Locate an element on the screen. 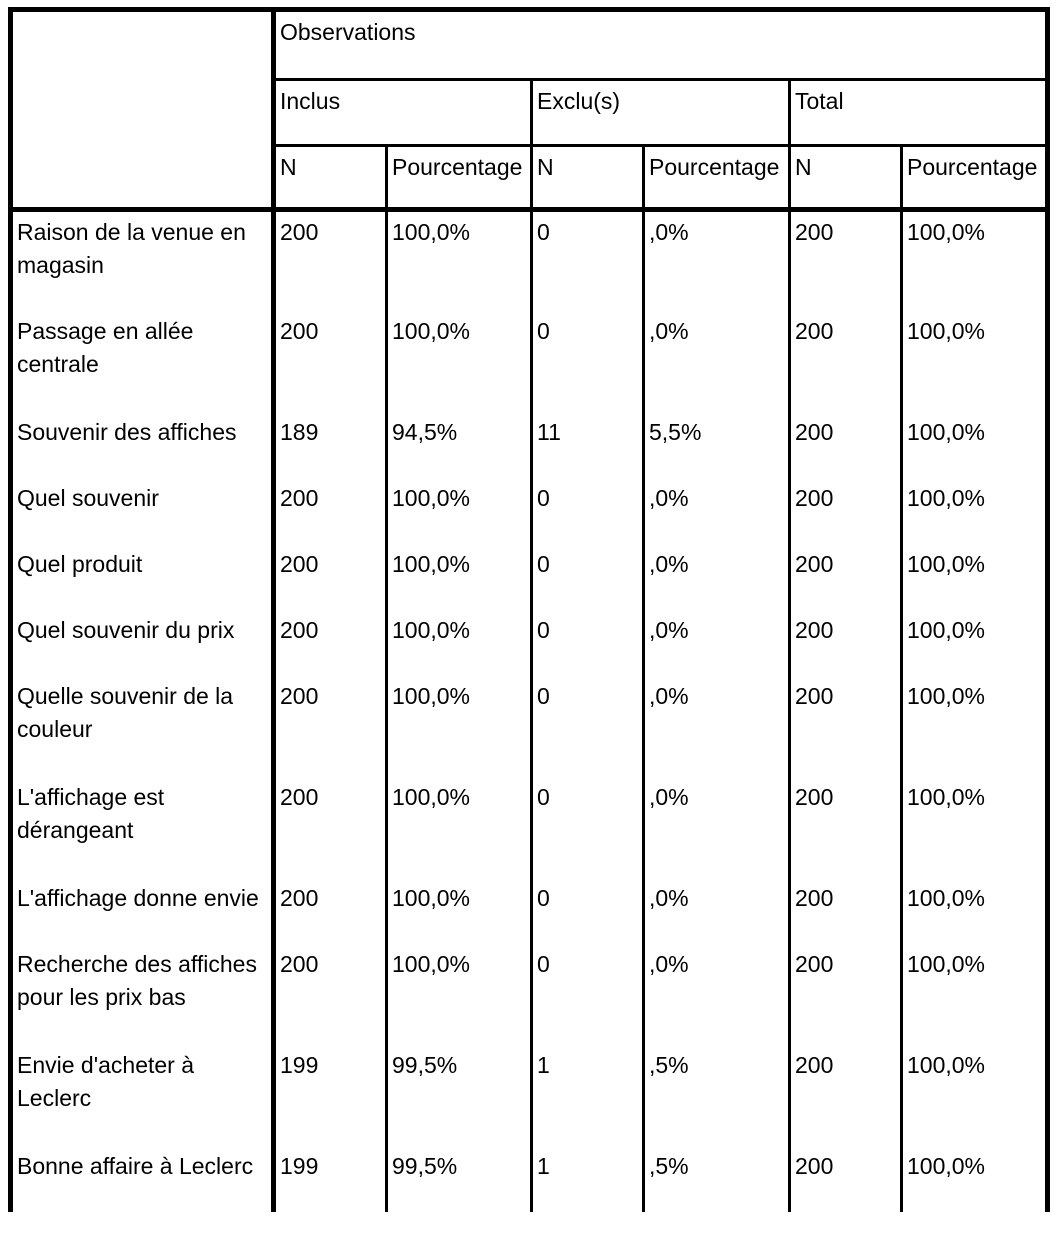 The width and height of the screenshot is (1058, 1257). row-label: Passage en allée centrale is located at coordinates (142, 361).